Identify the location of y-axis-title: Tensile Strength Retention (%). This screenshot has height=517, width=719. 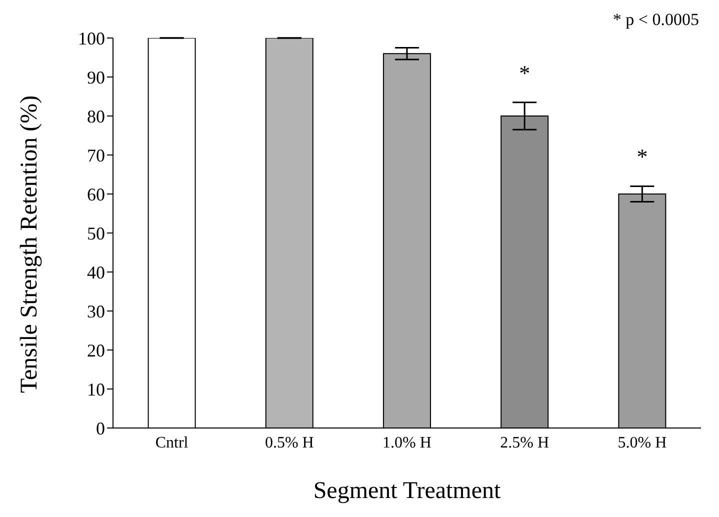
(29, 244).